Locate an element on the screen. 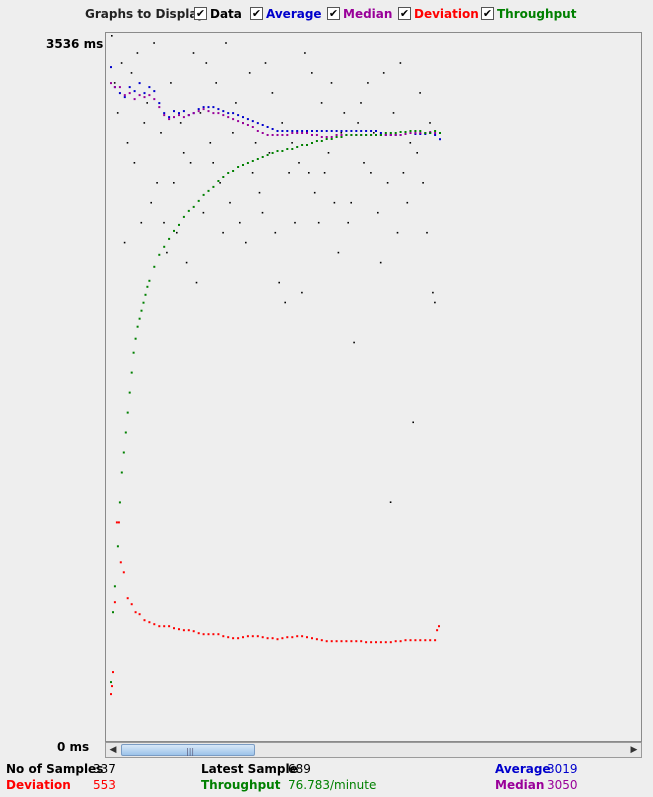 This screenshot has width=653, height=797. median-checkbox: ✔ is located at coordinates (333, 13).